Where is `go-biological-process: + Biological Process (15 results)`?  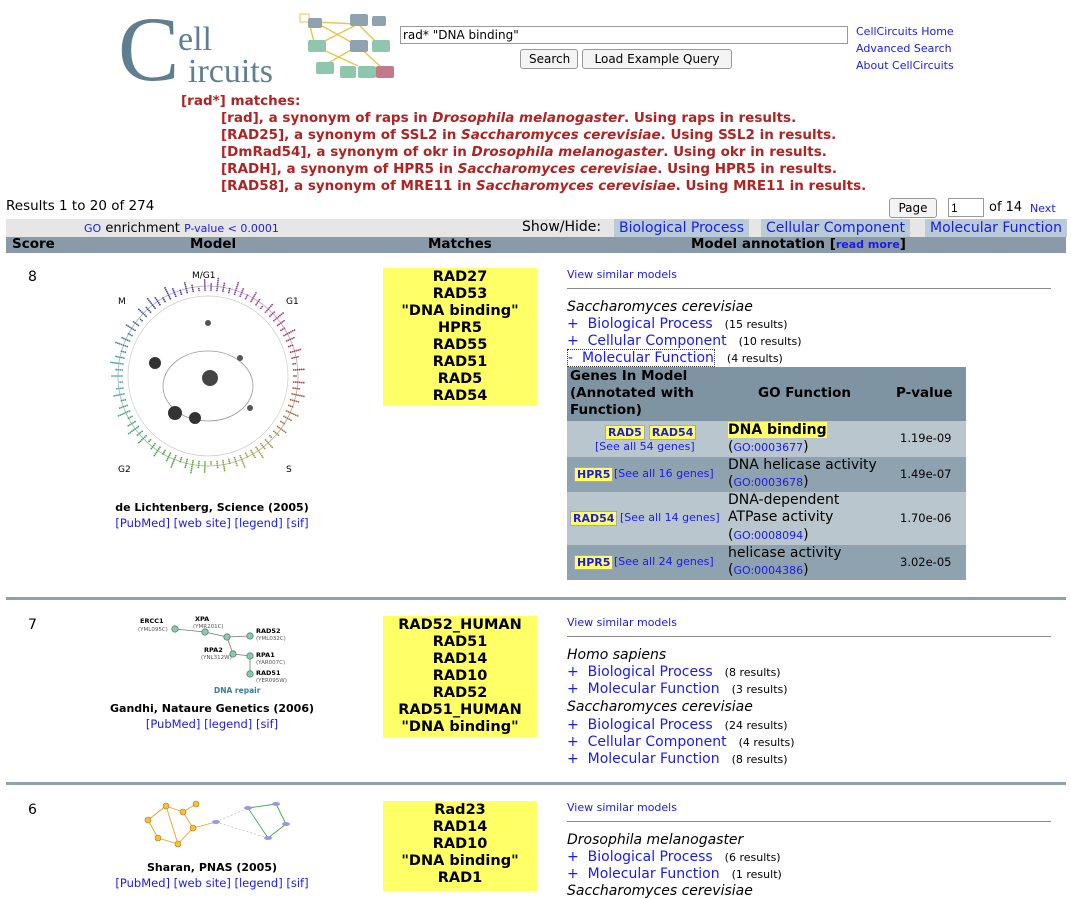 go-biological-process: + Biological Process (15 results) is located at coordinates (677, 324).